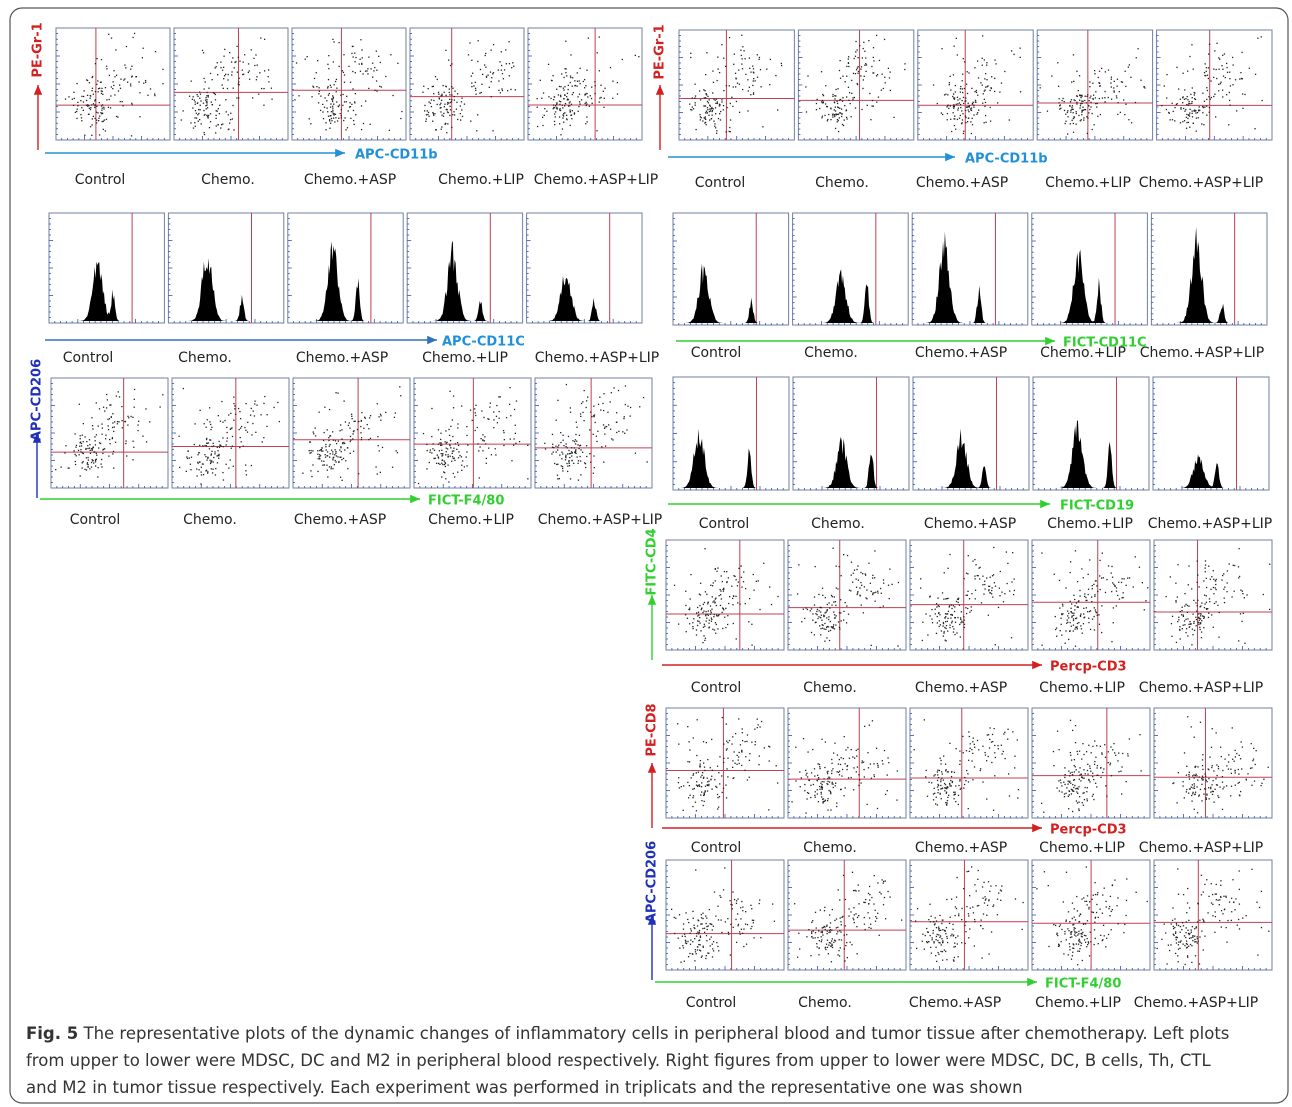 This screenshot has height=1107, width=1292. Describe the element at coordinates (1097, 506) in the screenshot. I see `x-axis-label: FICT-CD19` at that location.